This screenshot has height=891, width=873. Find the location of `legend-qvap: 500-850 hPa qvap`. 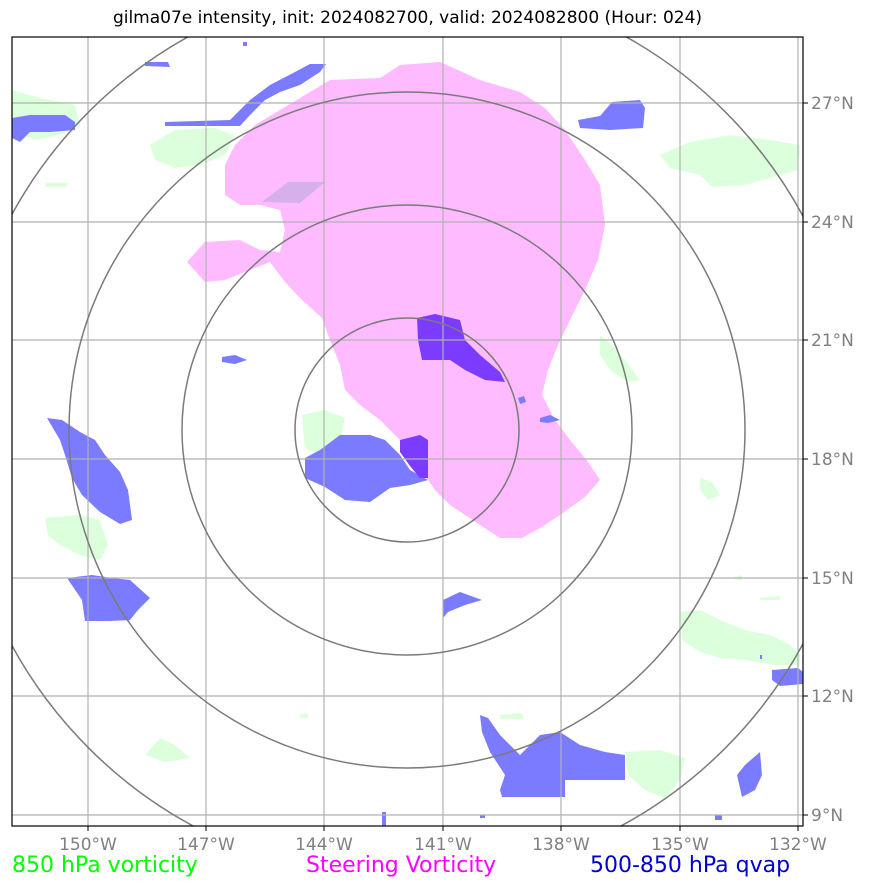

legend-qvap: 500-850 hPa qvap is located at coordinates (690, 865).